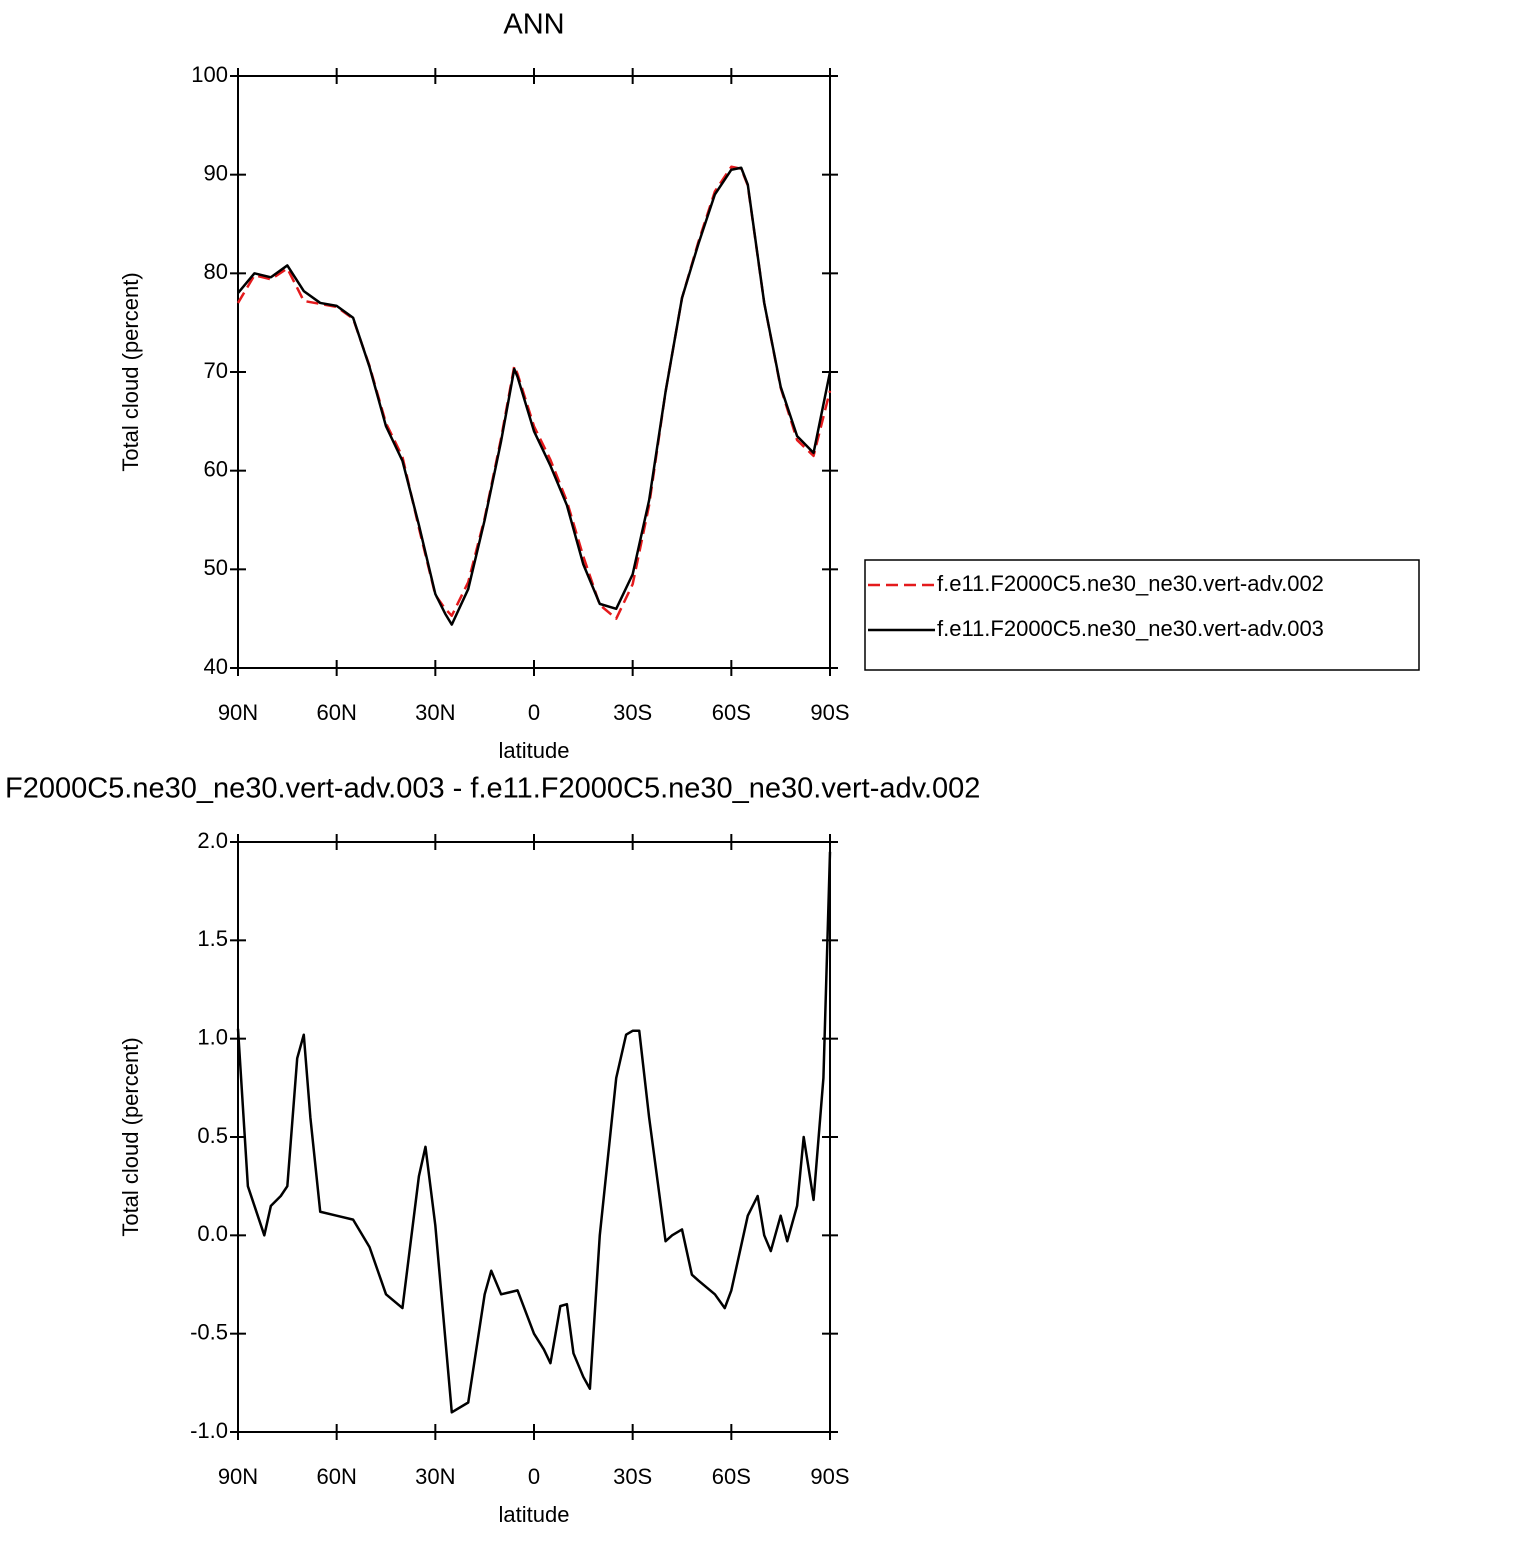 The width and height of the screenshot is (1527, 1541). What do you see at coordinates (216, 468) in the screenshot?
I see `y-tick-label: 60` at bounding box center [216, 468].